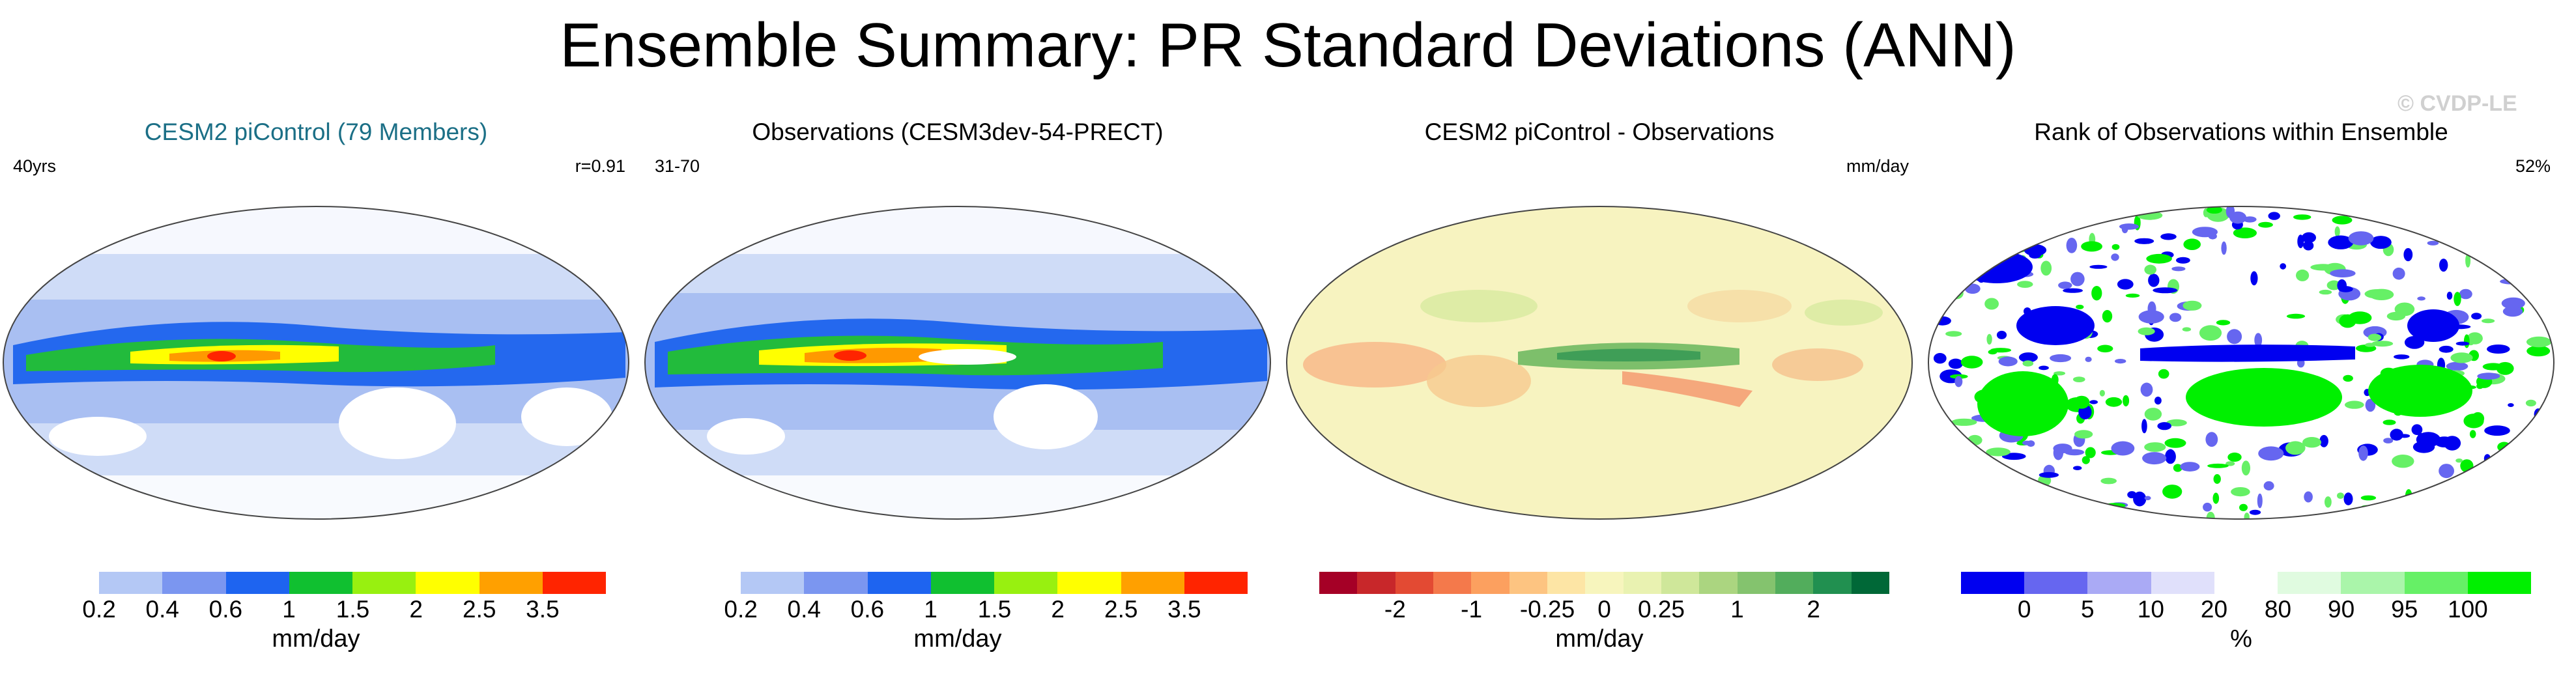  What do you see at coordinates (957, 363) in the screenshot?
I see `precip-std-map-observations` at bounding box center [957, 363].